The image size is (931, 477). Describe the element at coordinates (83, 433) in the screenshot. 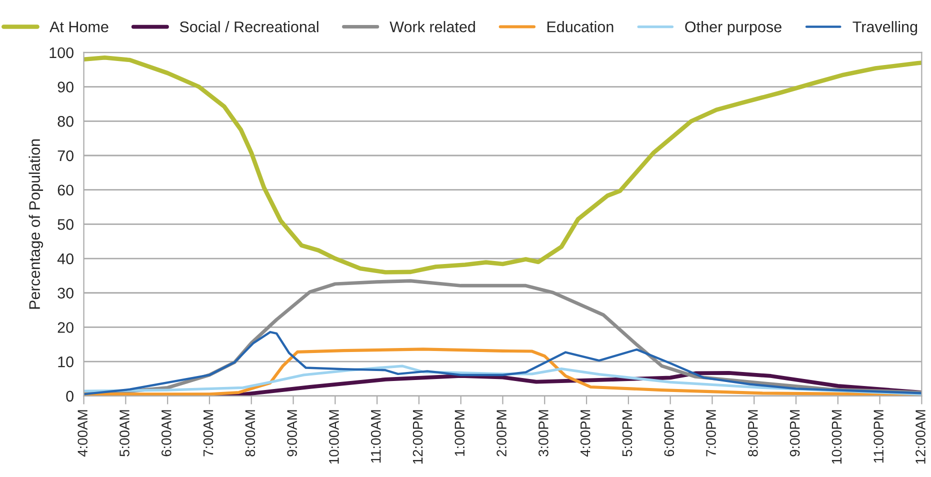

I see `x-tick-label: 4:00AM` at that location.